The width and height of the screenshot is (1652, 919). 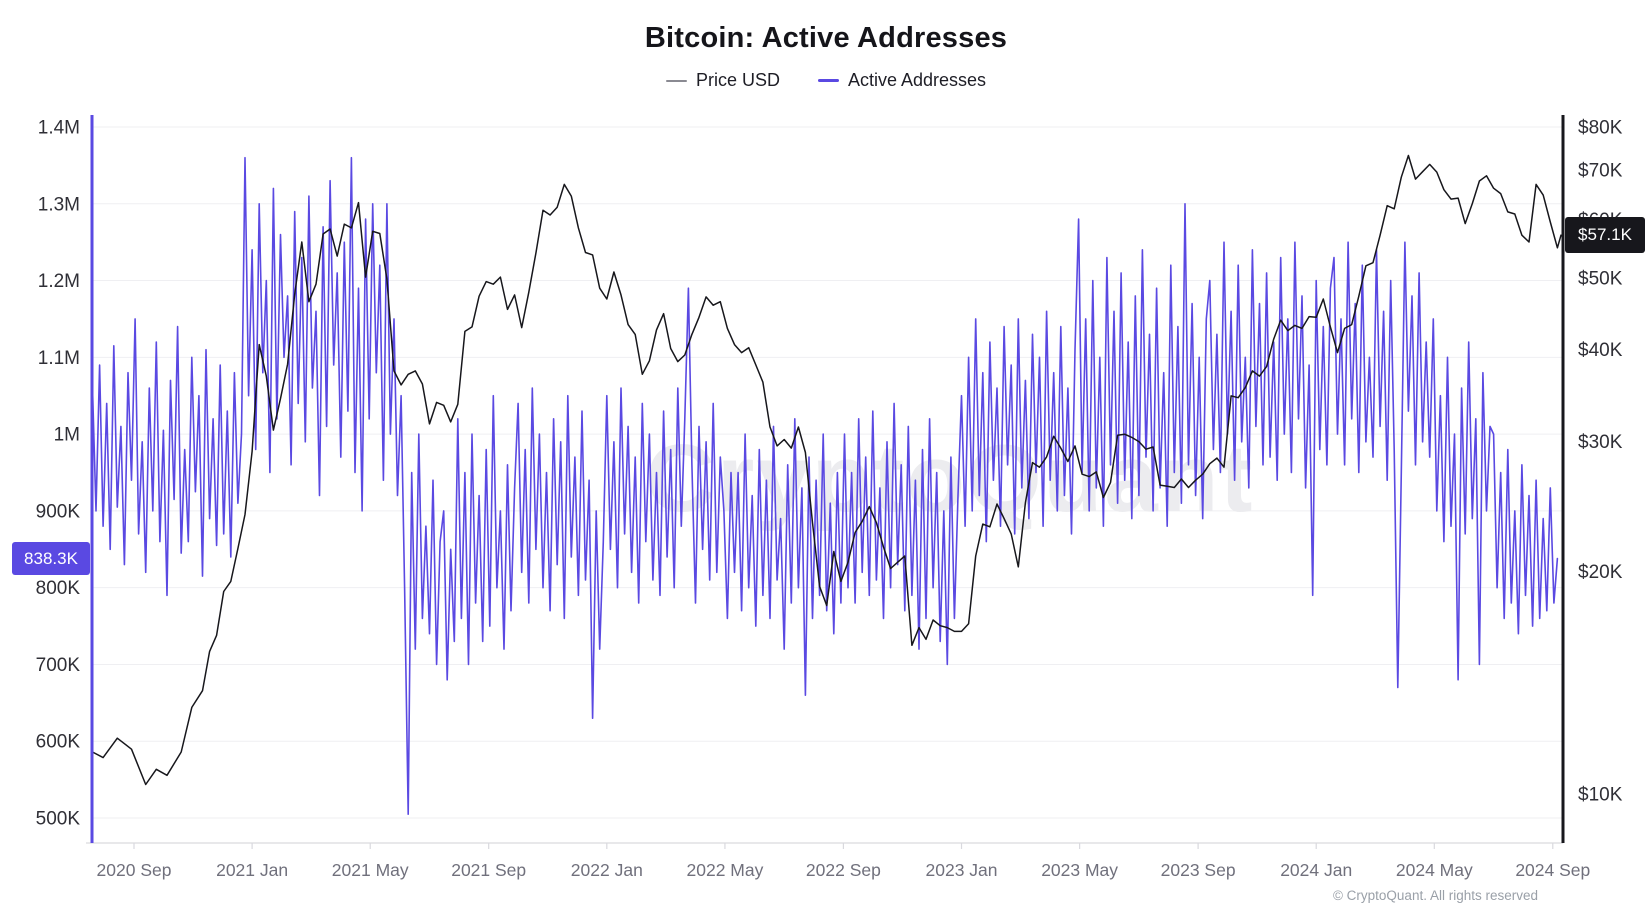 I want to click on left-axis-tick-label: 1.1M, so click(x=59, y=358).